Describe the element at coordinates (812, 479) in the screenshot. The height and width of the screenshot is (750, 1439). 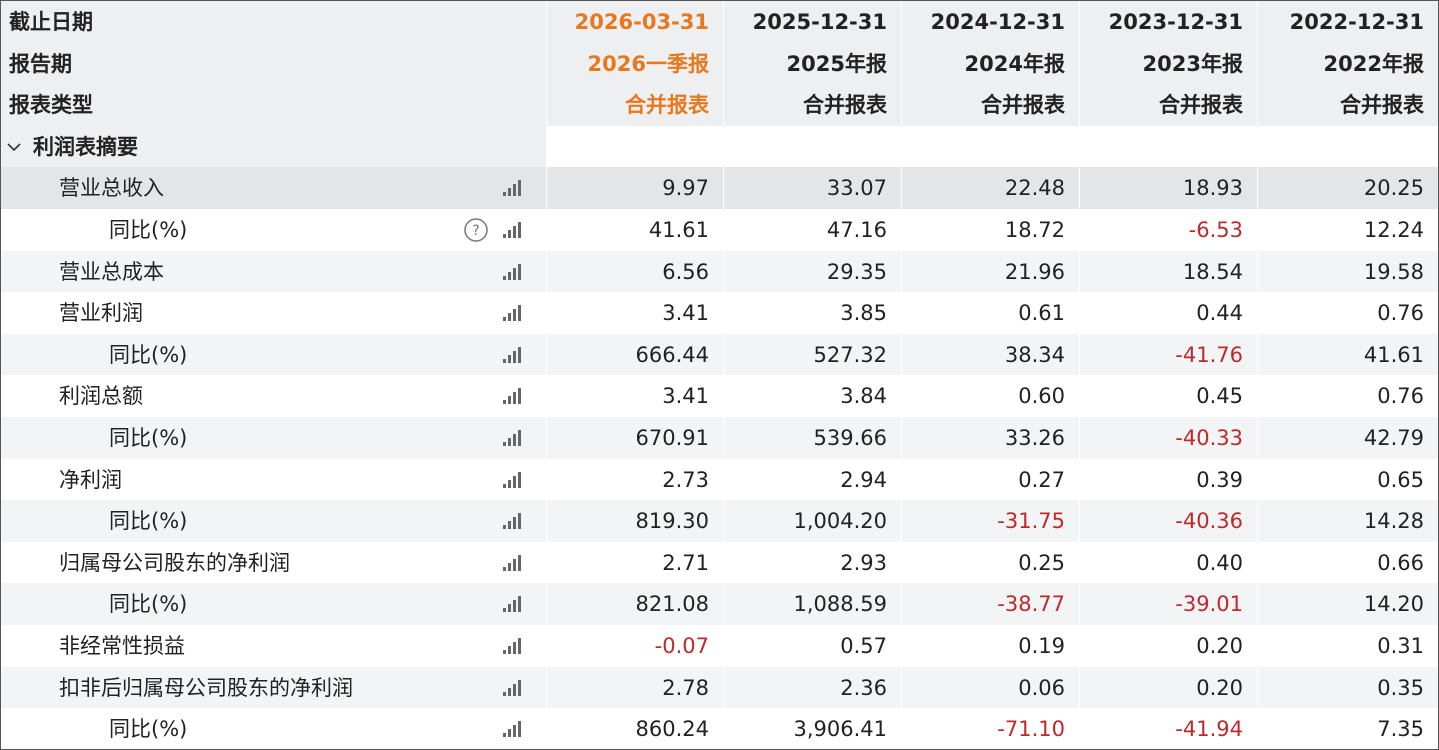
I see `row-value: 2.94` at that location.